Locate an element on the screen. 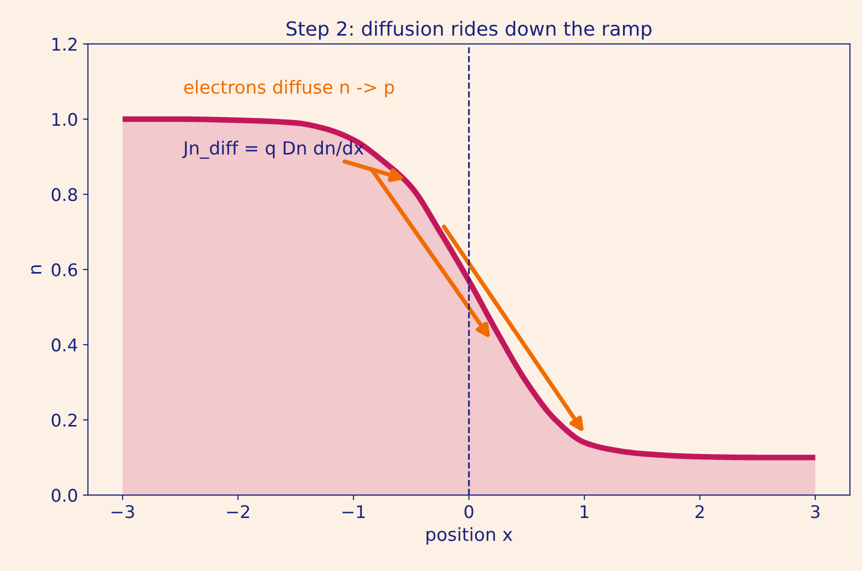 The width and height of the screenshot is (862, 571). x-tick-label: −3 is located at coordinates (123, 511).